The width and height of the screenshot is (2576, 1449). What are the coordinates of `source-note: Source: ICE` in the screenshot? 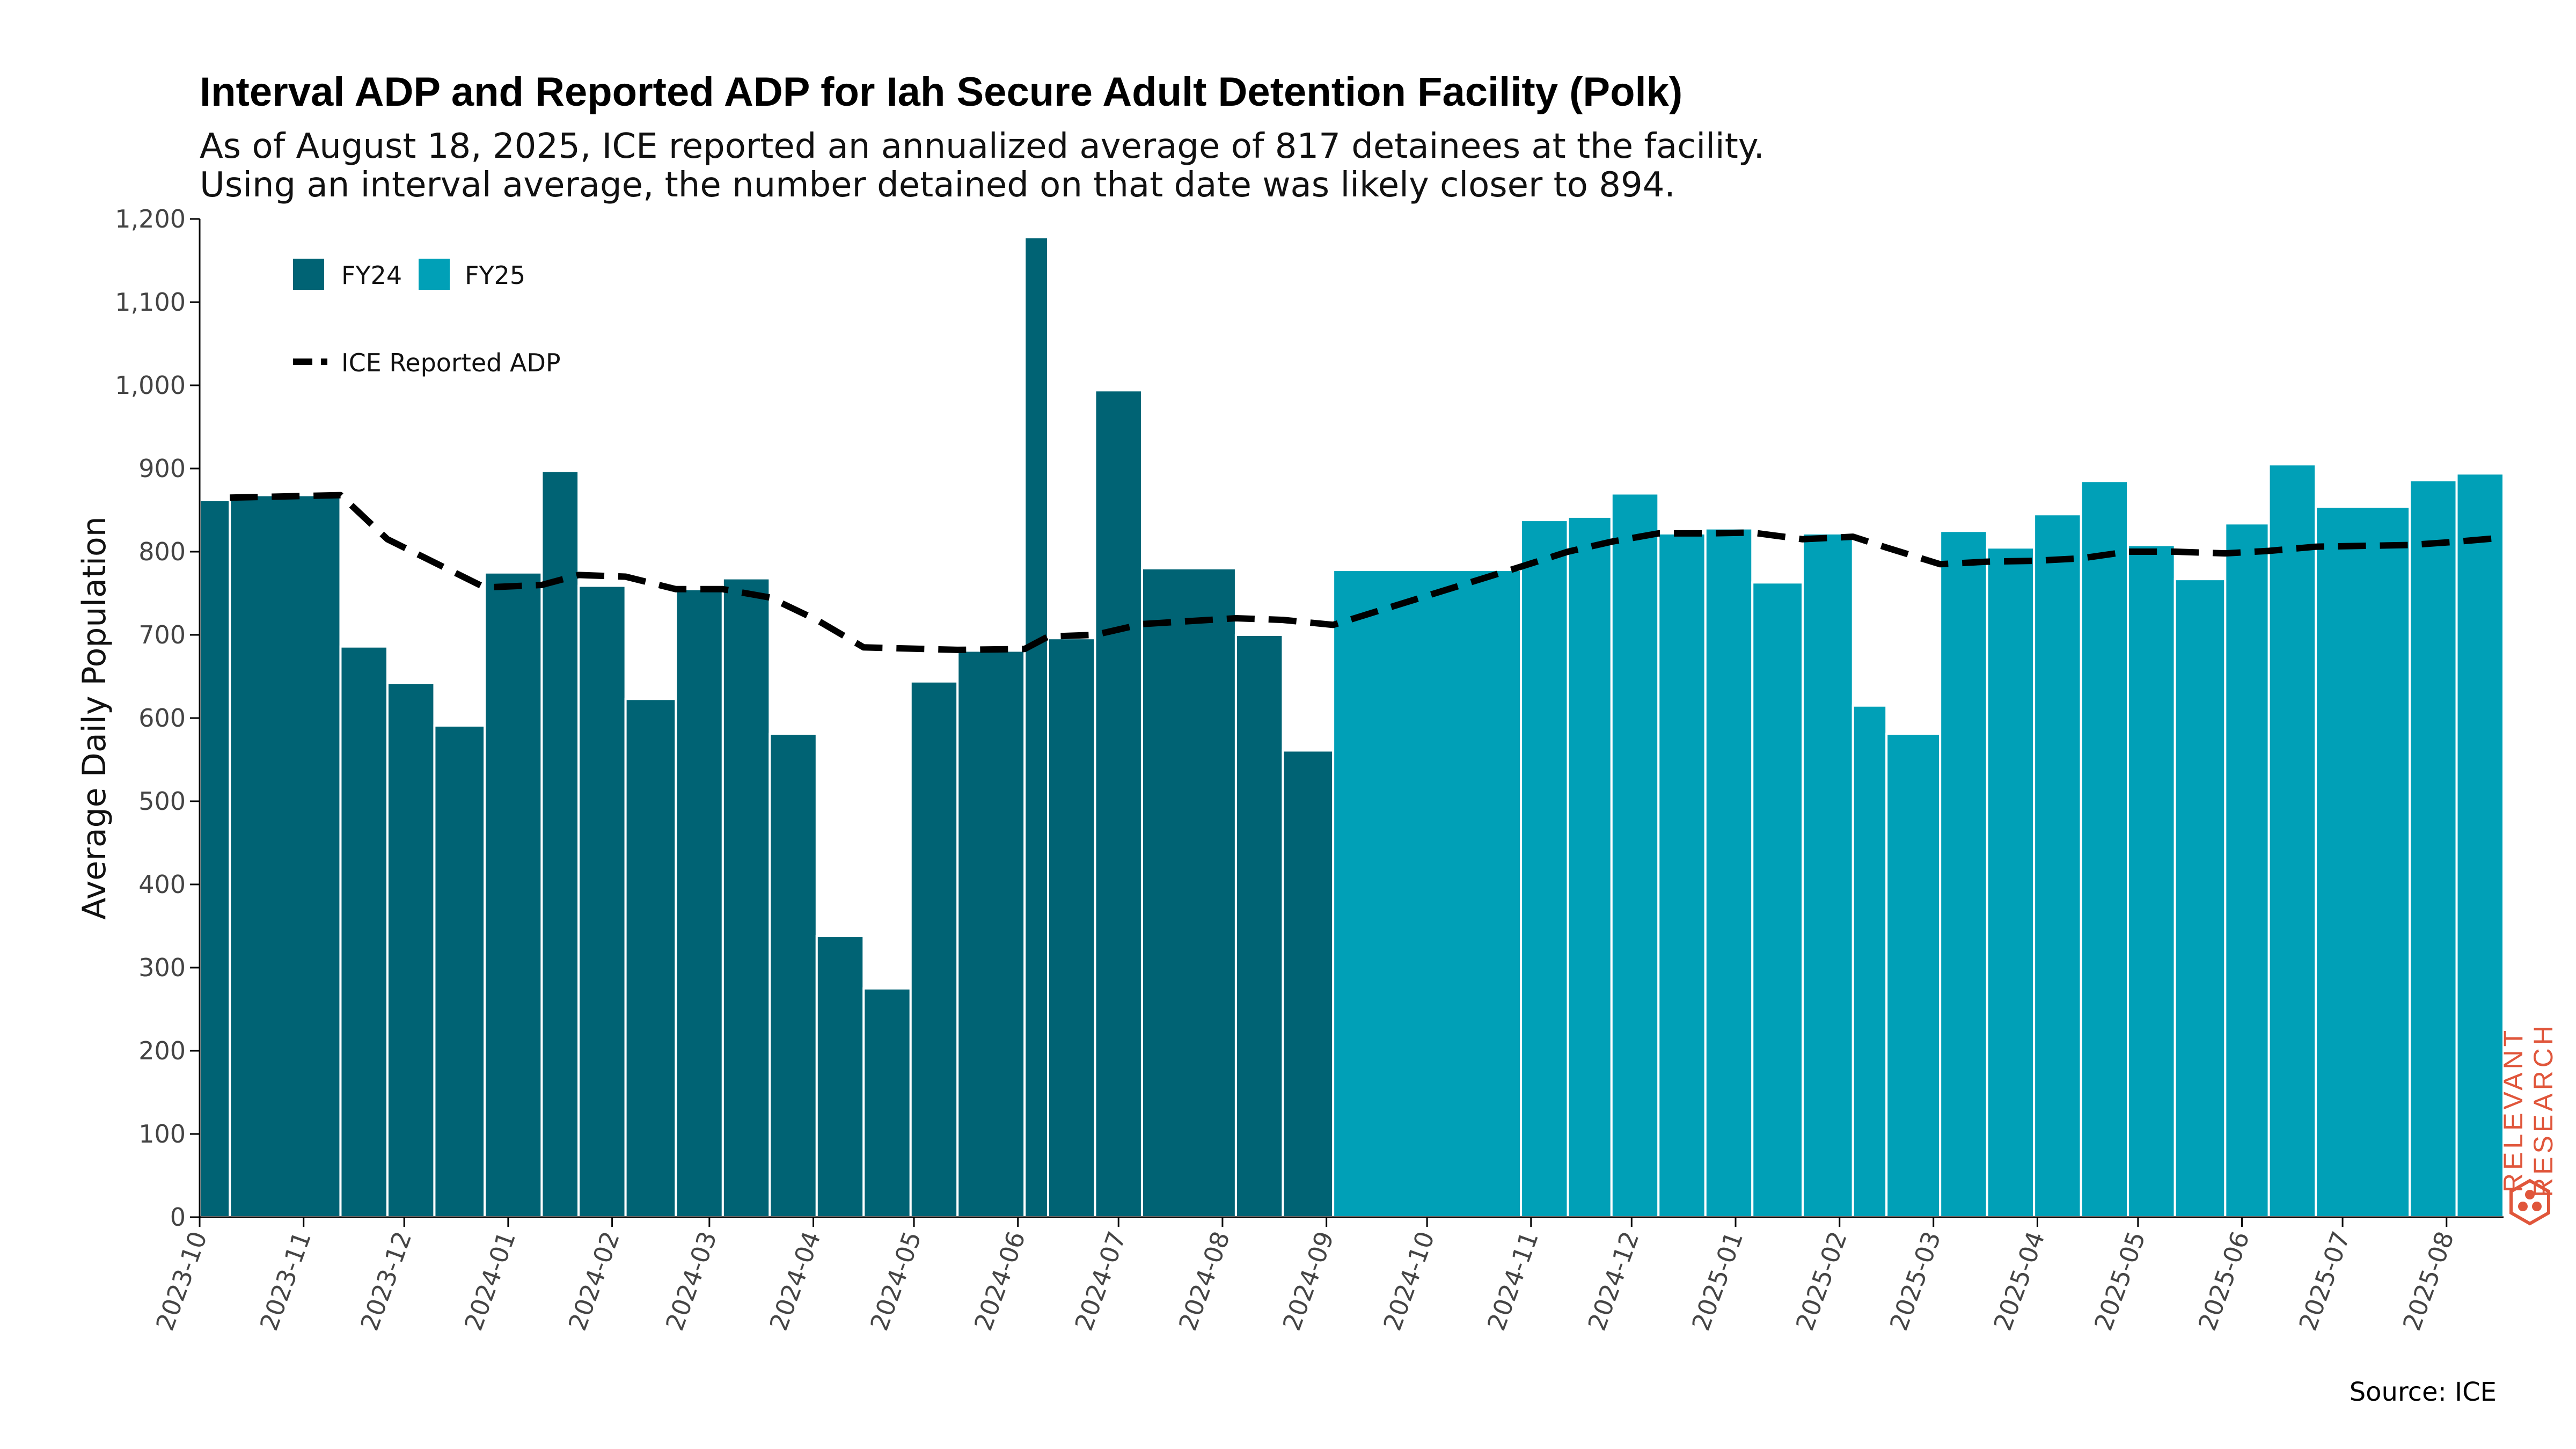 It's located at (2423, 1392).